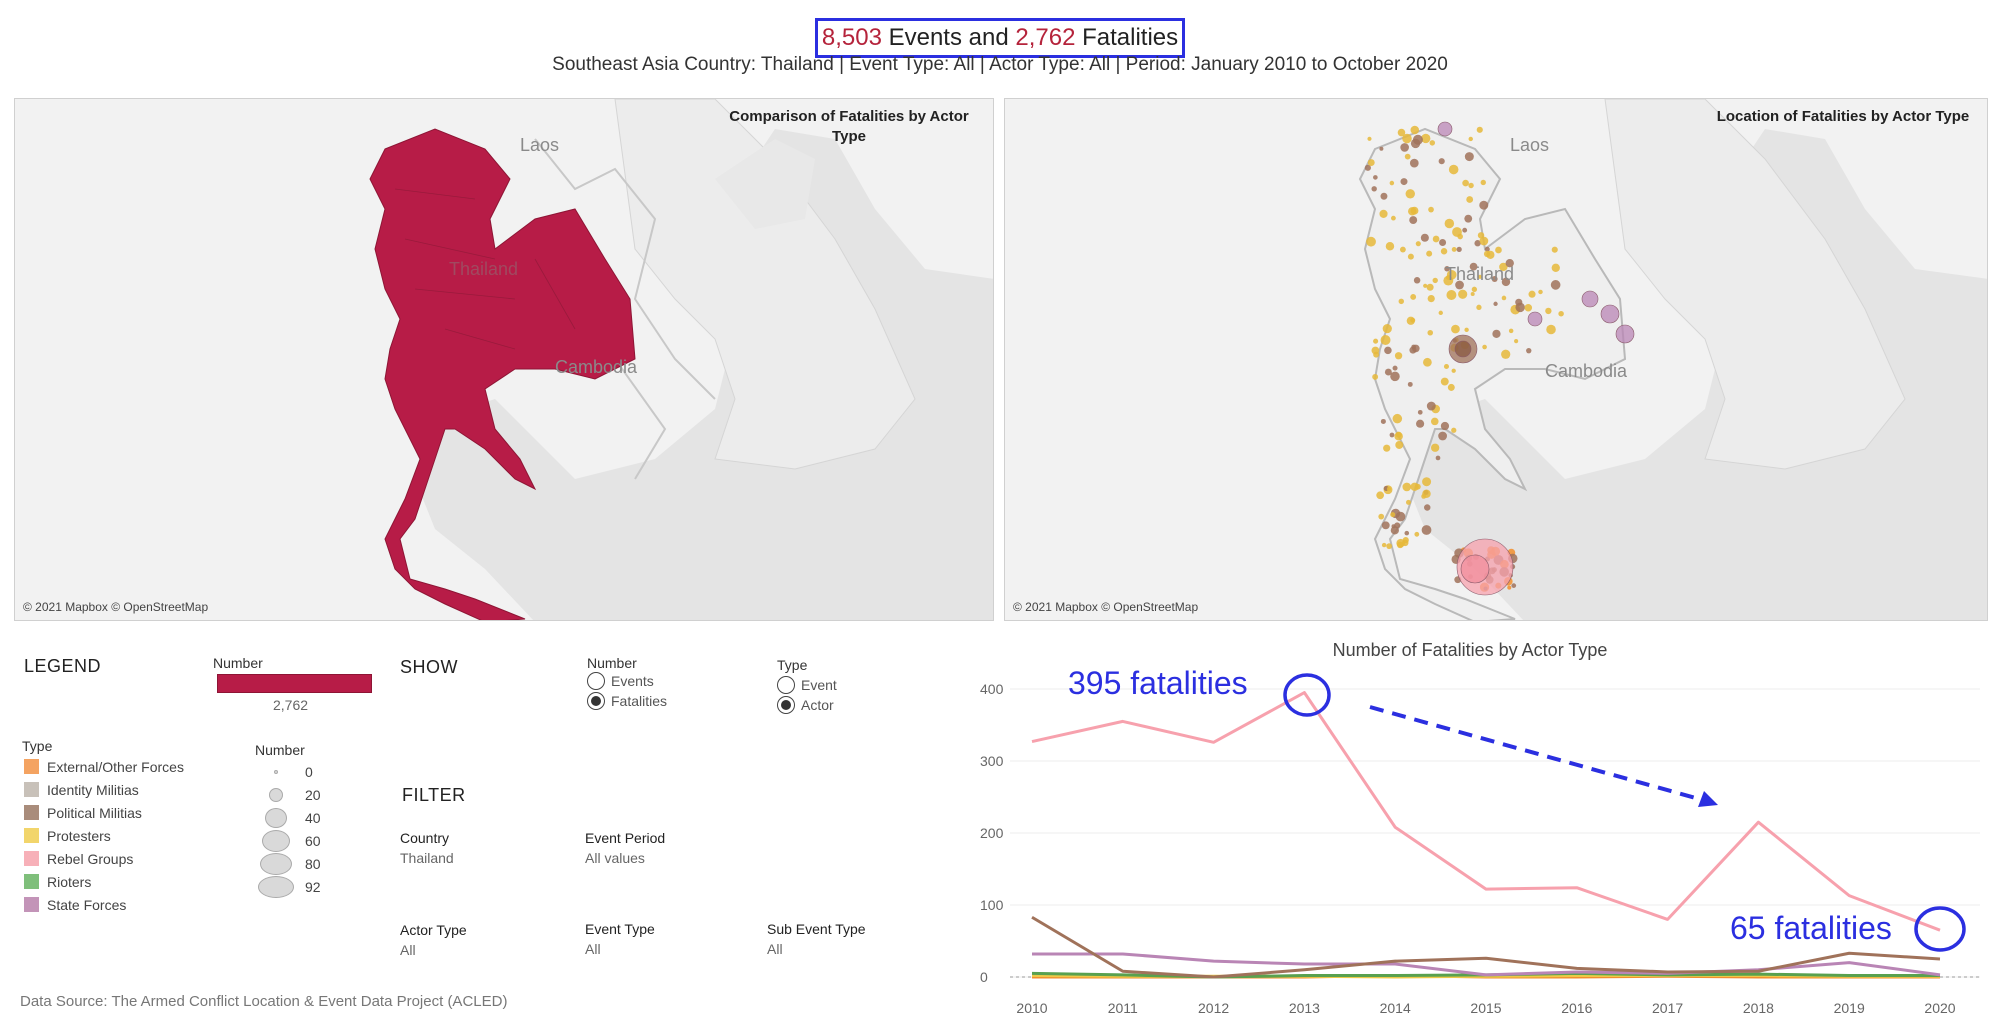 The image size is (2000, 1031). Describe the element at coordinates (104, 812) in the screenshot. I see `legend-type-item: Political Militias` at that location.